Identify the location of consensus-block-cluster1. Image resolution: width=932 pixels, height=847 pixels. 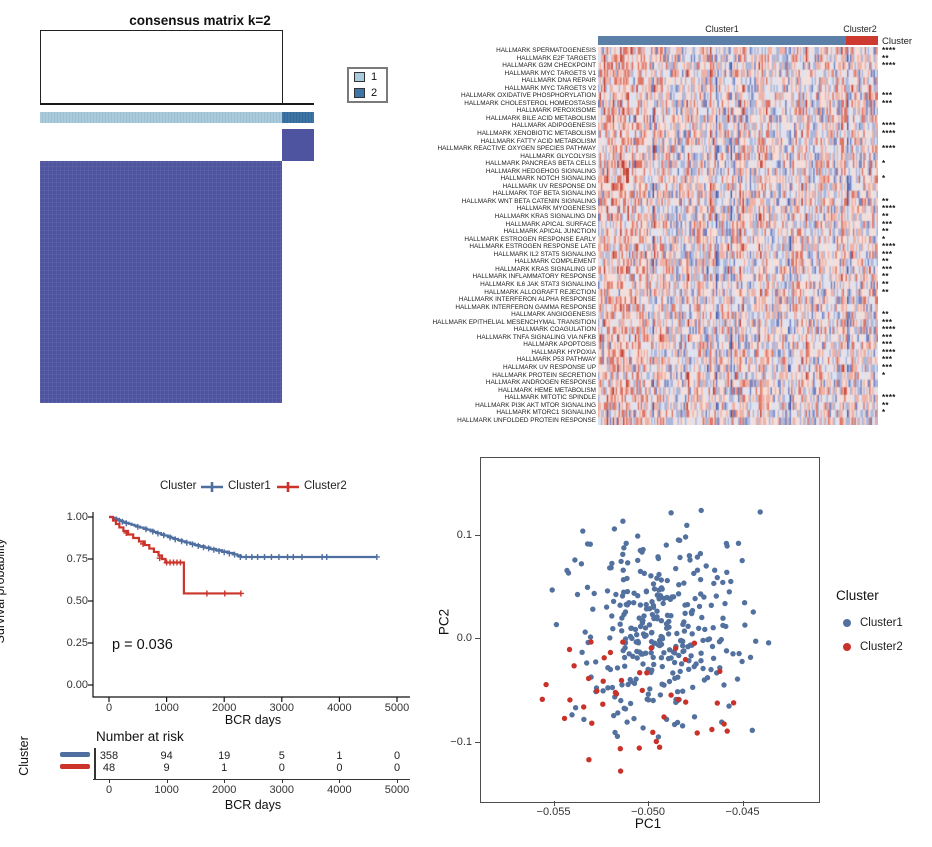
(161, 282).